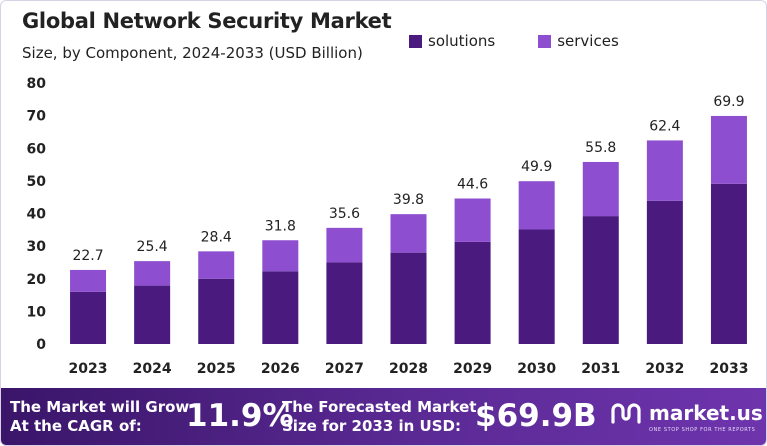 This screenshot has width=767, height=446. What do you see at coordinates (216, 265) in the screenshot?
I see `bar-services-2025` at bounding box center [216, 265].